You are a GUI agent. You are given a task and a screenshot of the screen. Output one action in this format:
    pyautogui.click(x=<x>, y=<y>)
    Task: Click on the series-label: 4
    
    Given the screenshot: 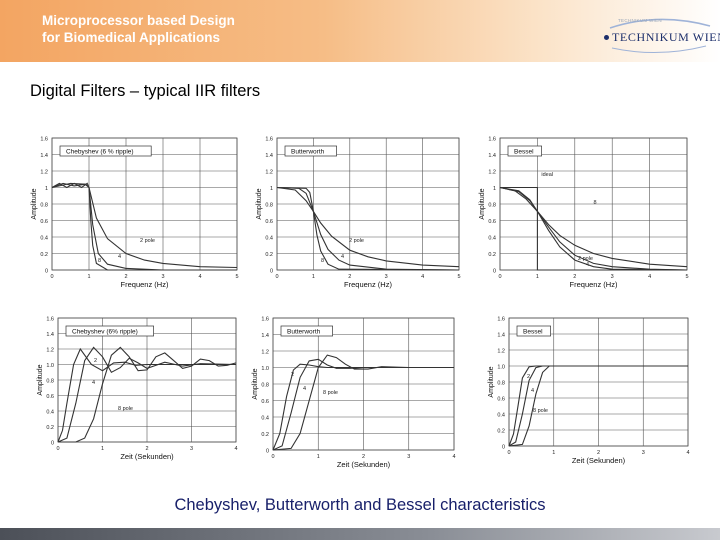 What is the action you would take?
    pyautogui.click(x=119, y=257)
    